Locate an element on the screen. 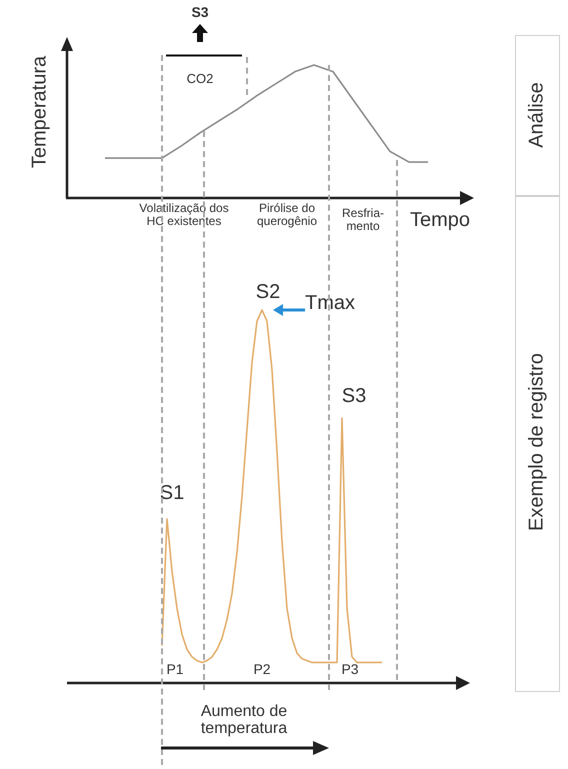 This screenshot has width=568, height=769. annotation: CO2 is located at coordinates (200, 78).